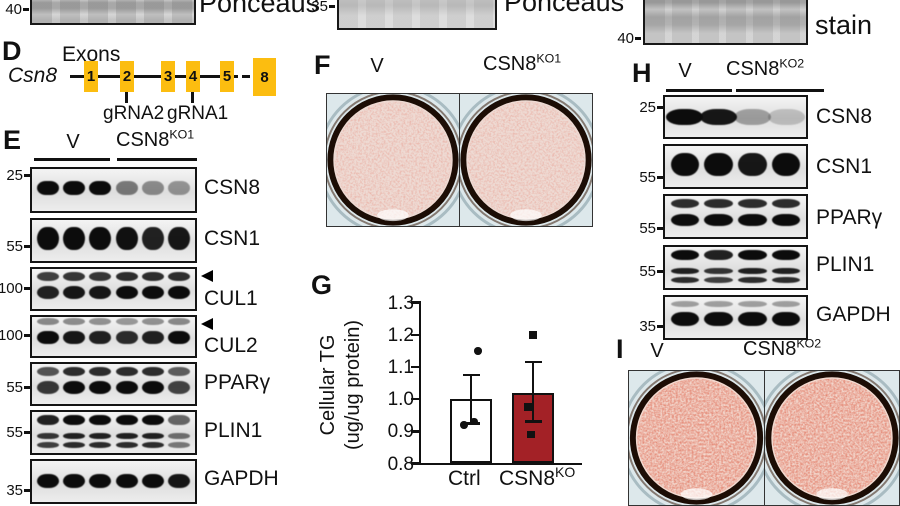 This screenshot has width=900, height=506. I want to click on error-cap-top, so click(533, 362).